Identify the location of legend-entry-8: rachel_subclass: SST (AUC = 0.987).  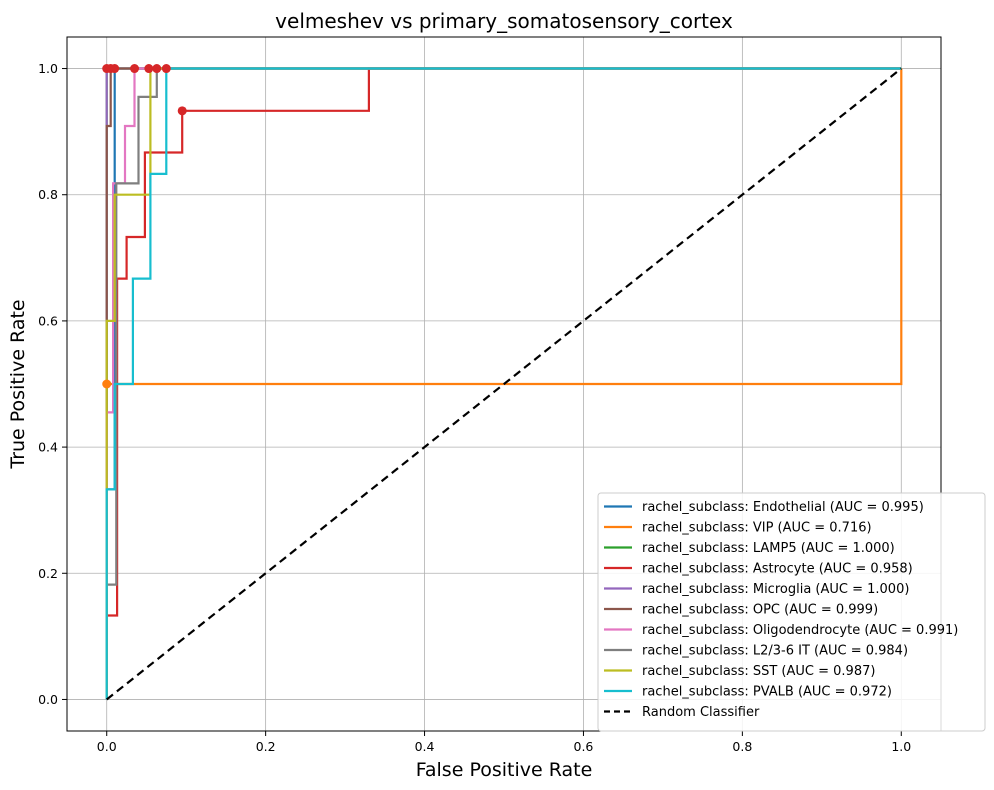
(758, 671).